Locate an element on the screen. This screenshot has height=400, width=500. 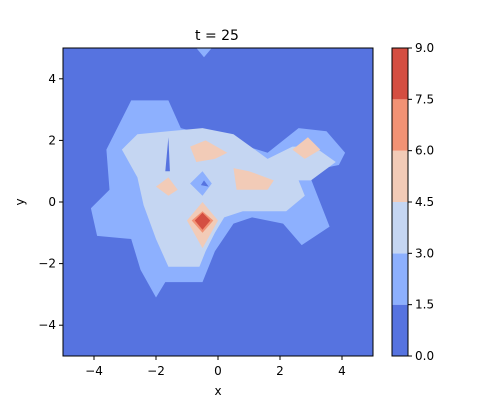
x-tick-label: 4 is located at coordinates (342, 371).